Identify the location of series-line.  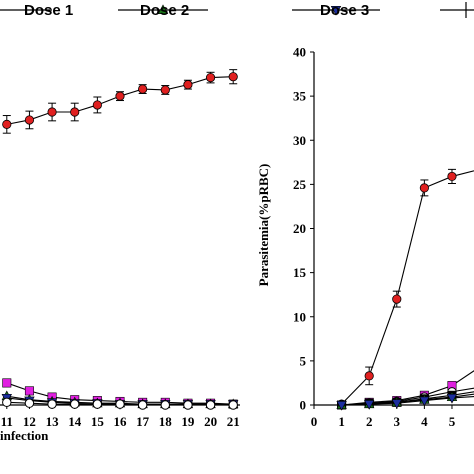
(407, 287).